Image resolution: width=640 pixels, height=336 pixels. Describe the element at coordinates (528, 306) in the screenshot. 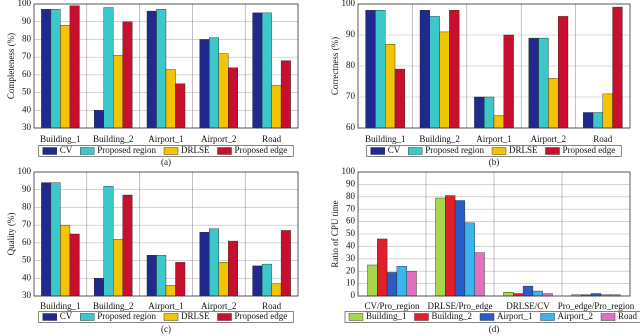

I see `x-tick-label: DRLSE/CV` at that location.